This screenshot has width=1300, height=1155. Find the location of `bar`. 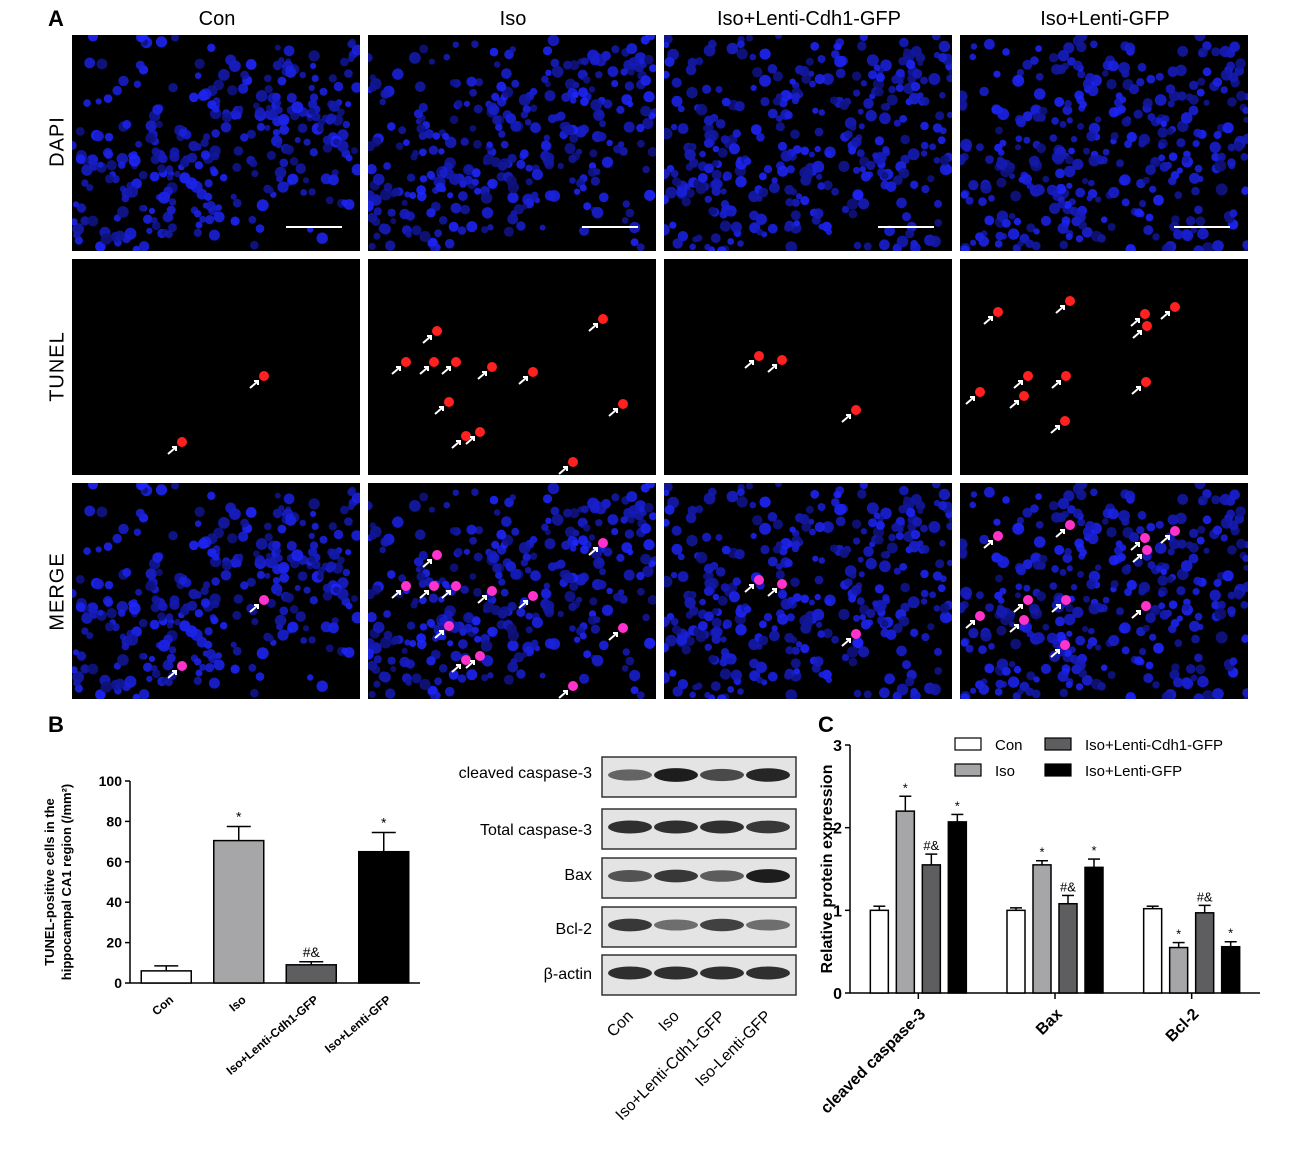

bar is located at coordinates (311, 974).